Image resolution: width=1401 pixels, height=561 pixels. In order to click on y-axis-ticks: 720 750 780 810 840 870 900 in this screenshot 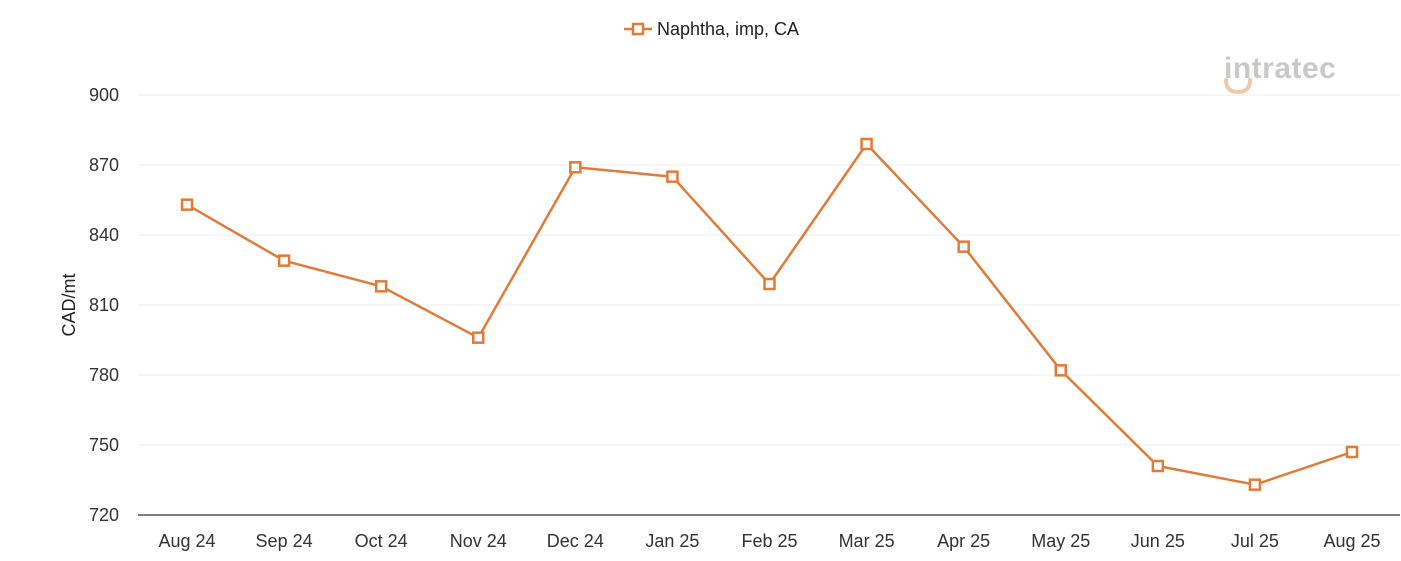, I will do `click(104, 305)`.